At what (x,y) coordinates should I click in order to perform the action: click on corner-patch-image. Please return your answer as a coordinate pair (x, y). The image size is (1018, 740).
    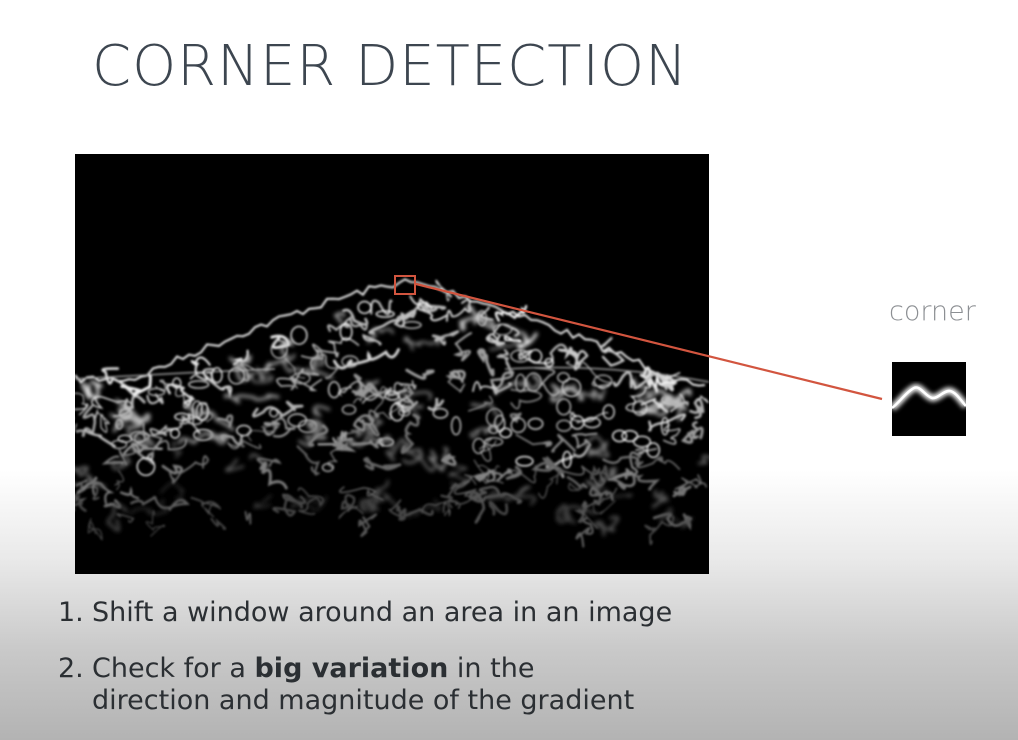
    Looking at the image, I should click on (929, 399).